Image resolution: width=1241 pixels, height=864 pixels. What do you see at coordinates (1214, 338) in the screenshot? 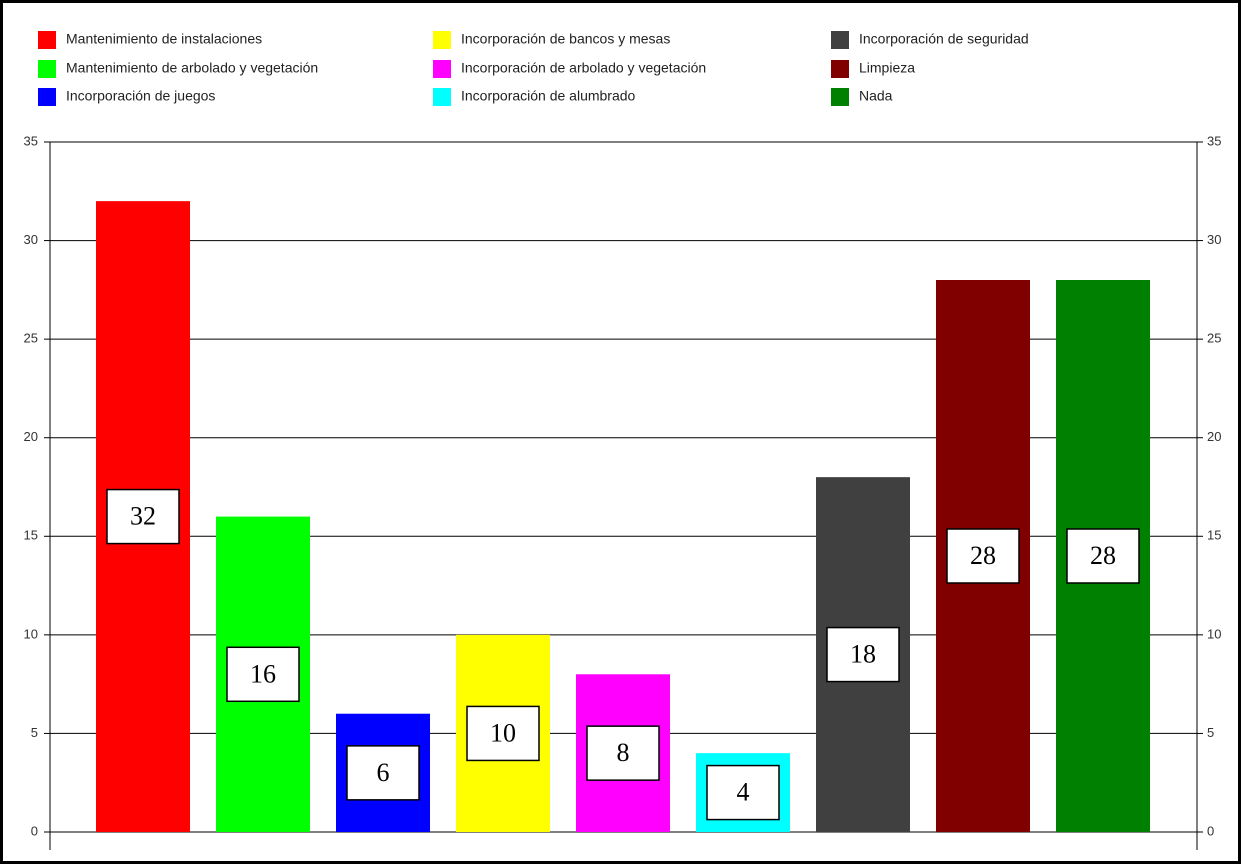
I see `y2-tick-label: 25` at bounding box center [1214, 338].